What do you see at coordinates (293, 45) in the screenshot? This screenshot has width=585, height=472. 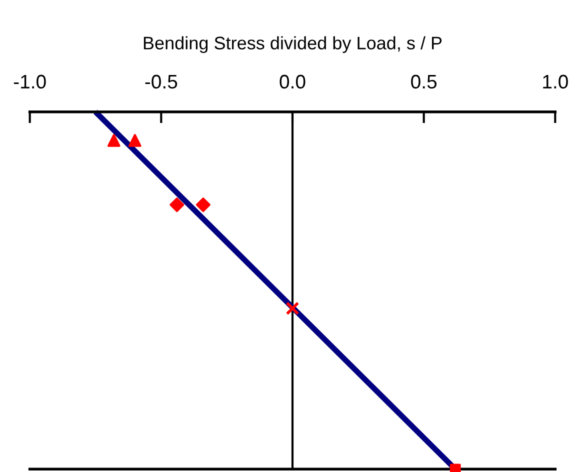 I see `x-axis-title: Bending Stress divided by Load, s / P` at bounding box center [293, 45].